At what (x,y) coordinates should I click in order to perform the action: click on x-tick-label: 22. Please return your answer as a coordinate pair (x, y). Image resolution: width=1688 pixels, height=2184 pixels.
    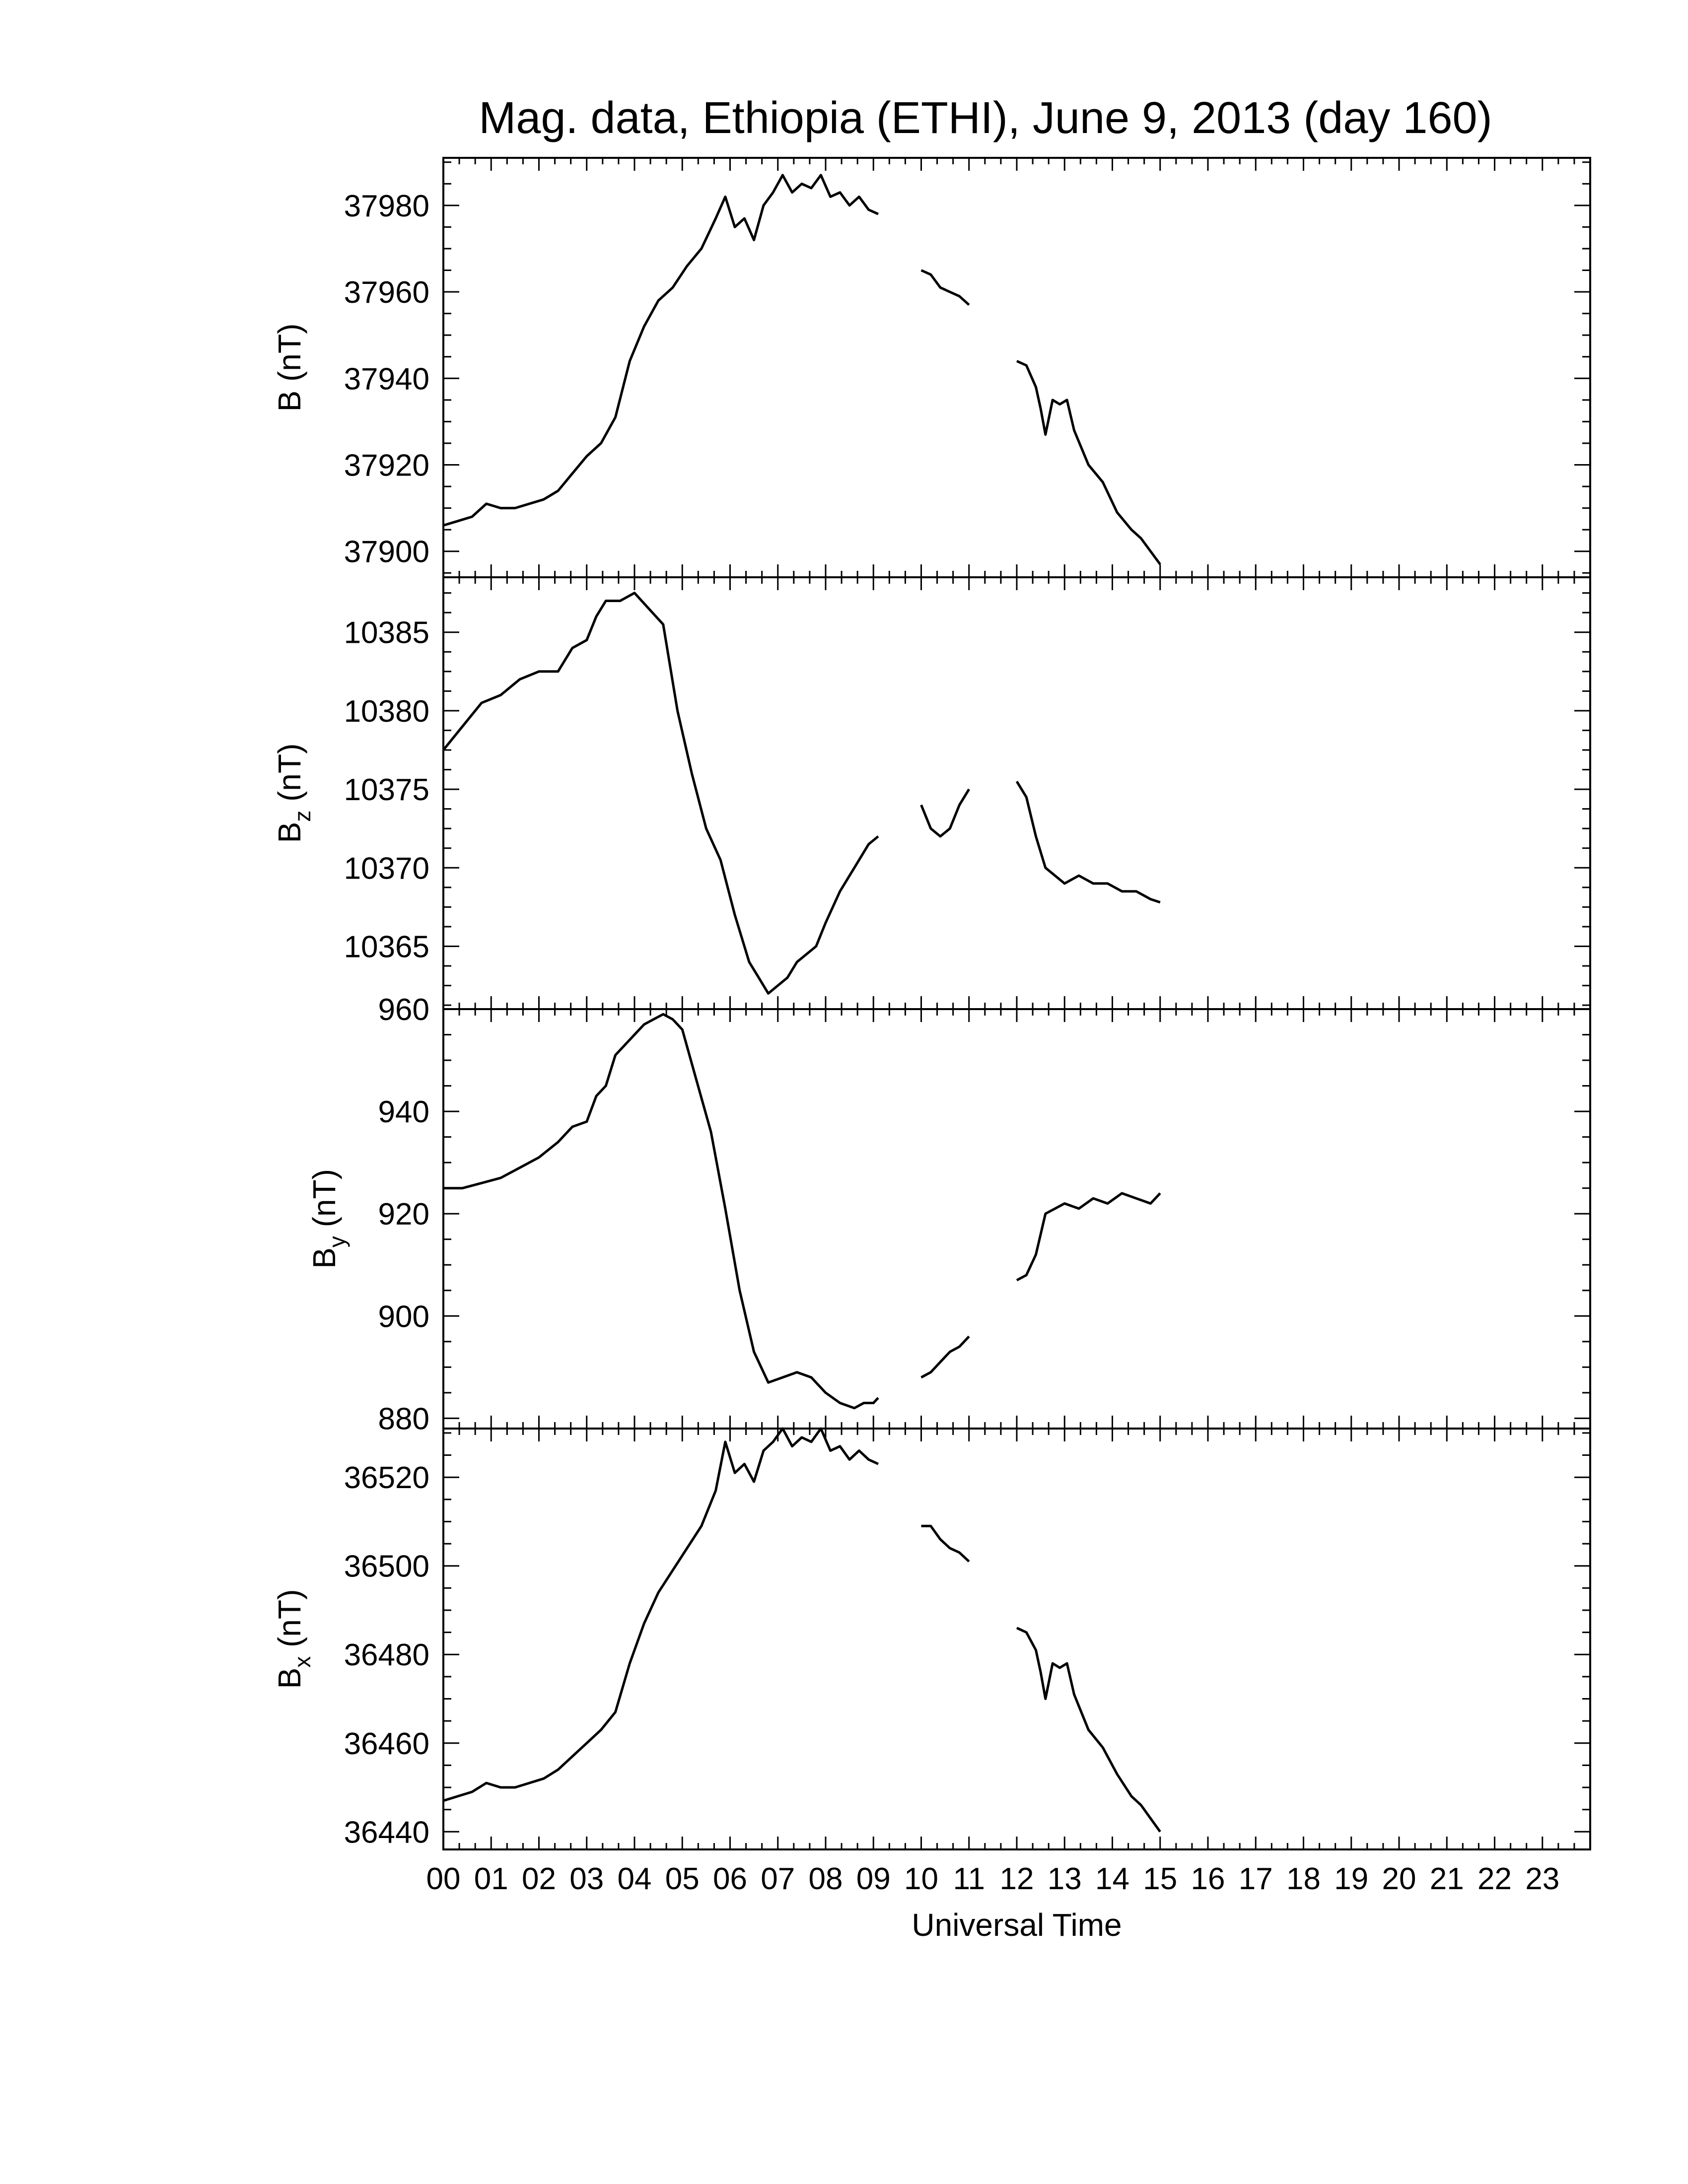
    Looking at the image, I should click on (1494, 1879).